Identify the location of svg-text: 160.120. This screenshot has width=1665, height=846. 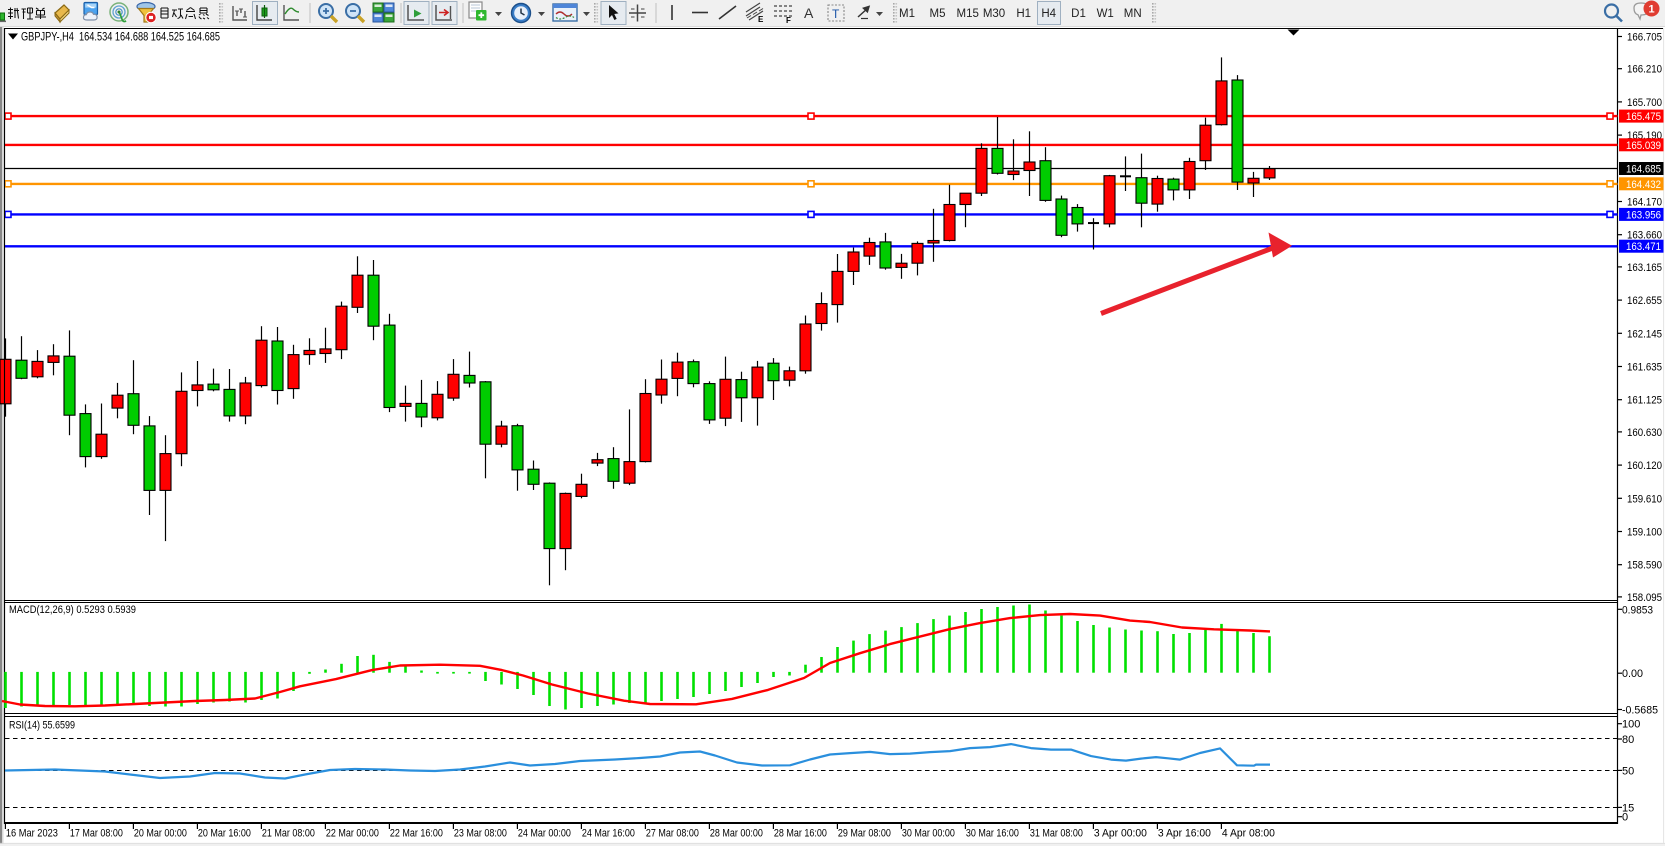
(1644, 466).